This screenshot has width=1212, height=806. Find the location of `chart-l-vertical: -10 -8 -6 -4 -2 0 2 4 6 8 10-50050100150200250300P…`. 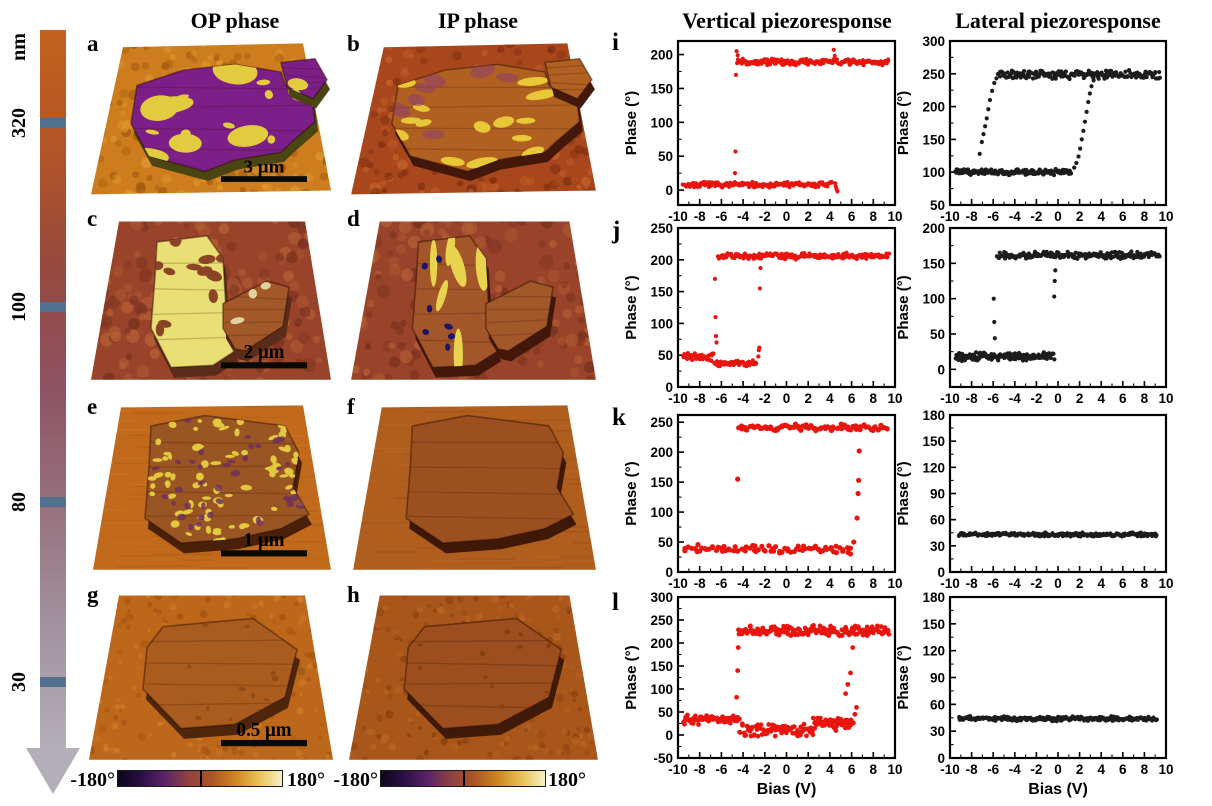

chart-l-vertical: -10 -8 -6 -4 -2 0 2 4 6 8 10-50050100150200250300P… is located at coordinates (763, 694).